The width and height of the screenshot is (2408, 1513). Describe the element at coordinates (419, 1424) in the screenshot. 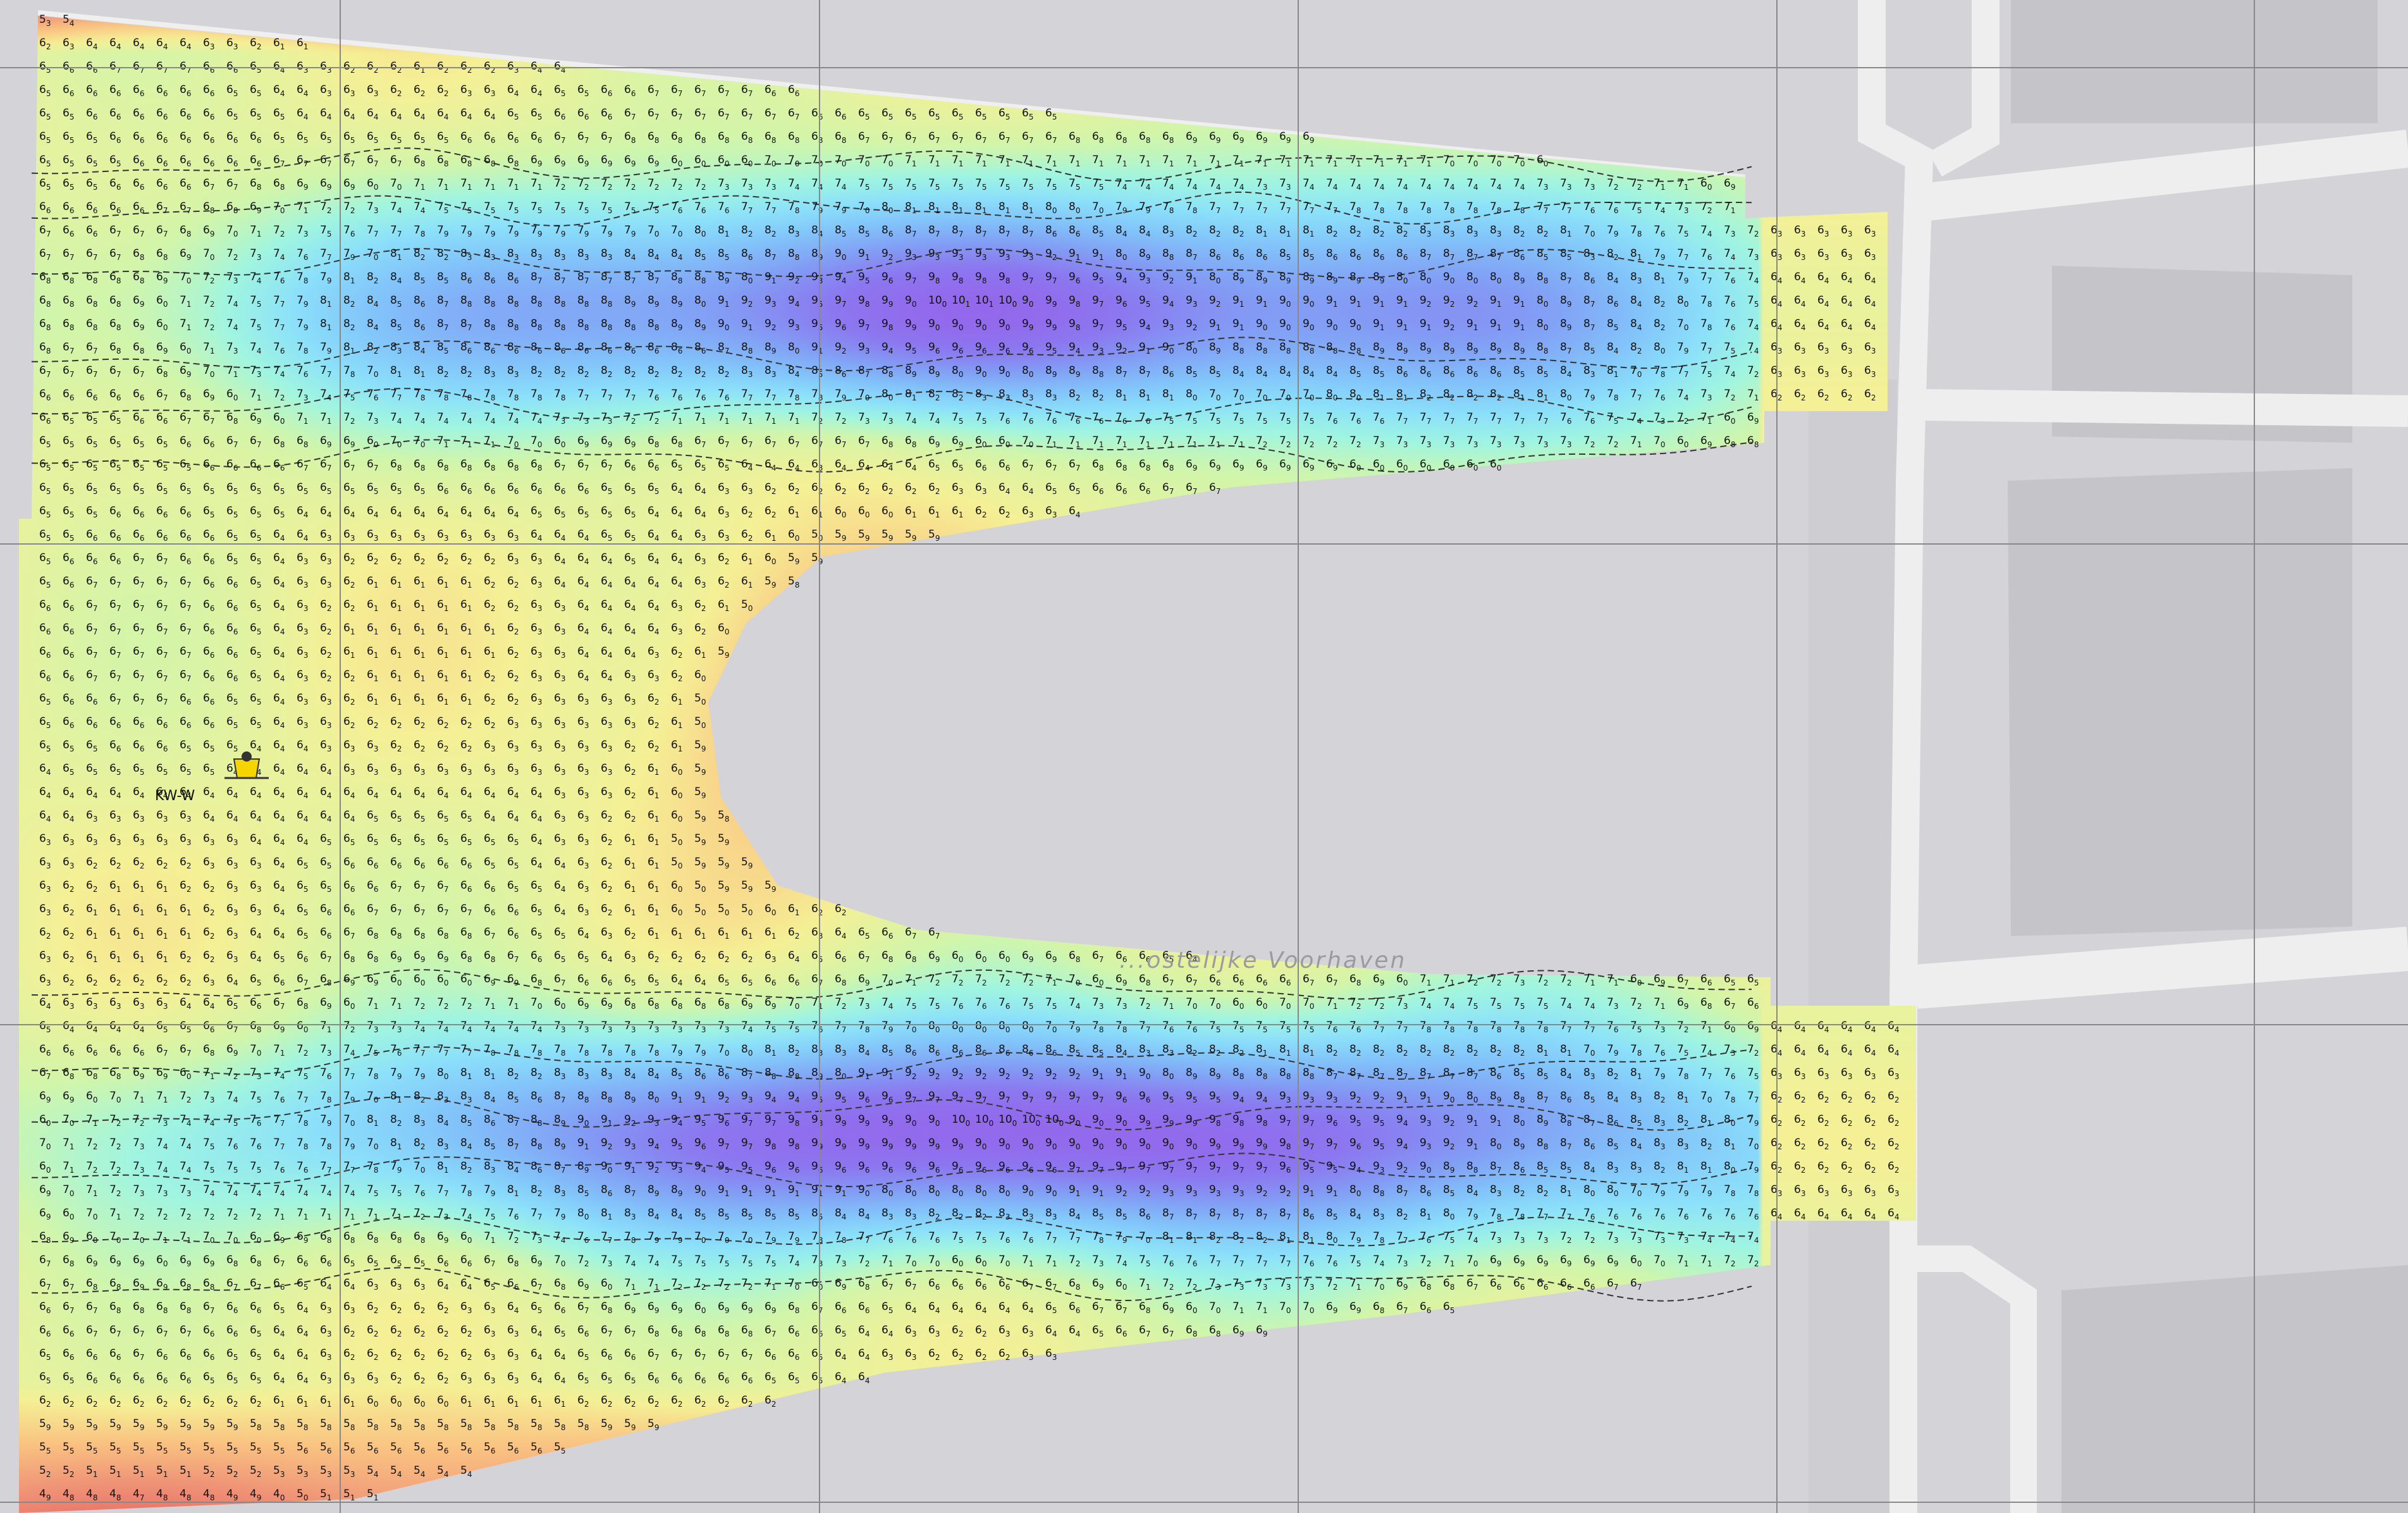

I see `depth-sounding: 58` at that location.